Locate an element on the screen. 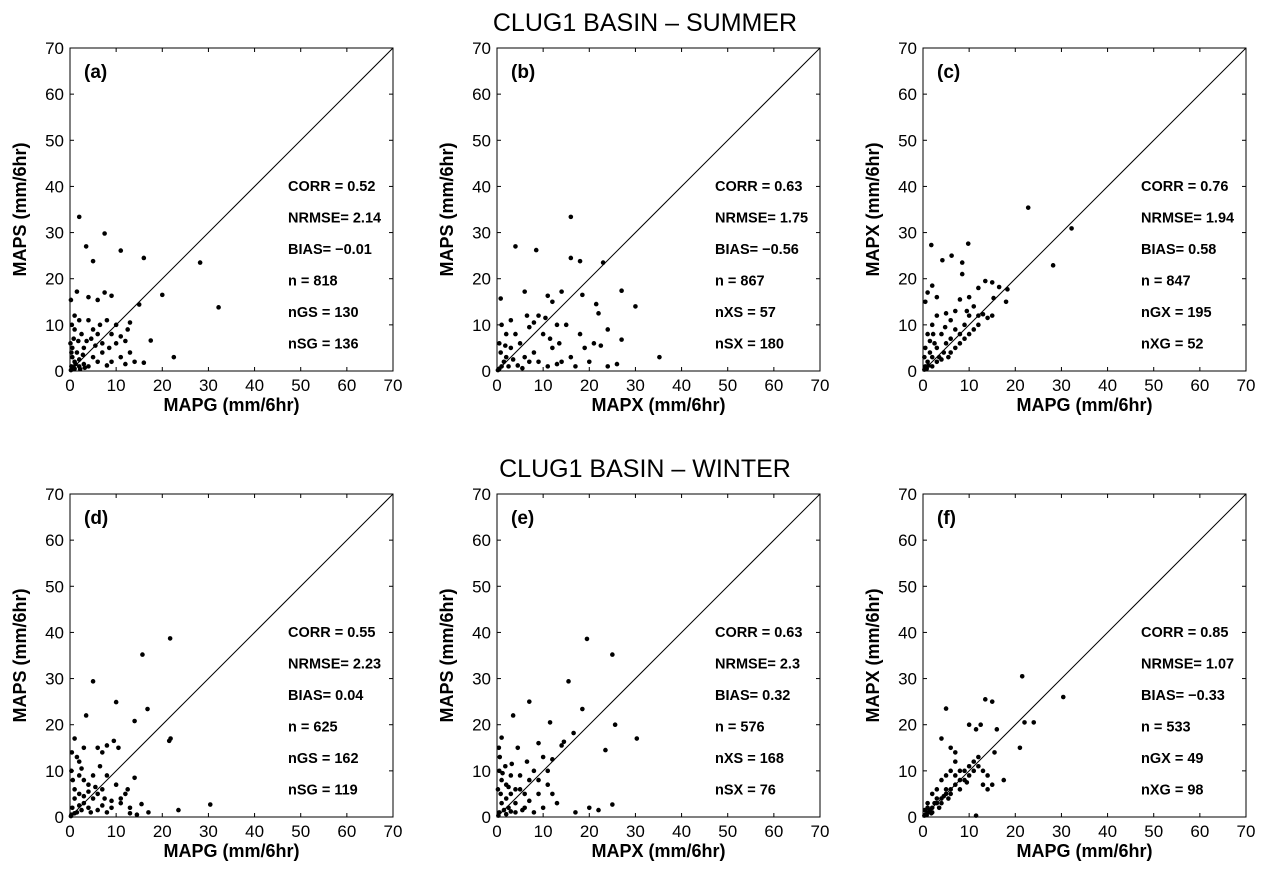 This screenshot has height=870, width=1263. stat-text: BIAS= −0.01 is located at coordinates (330, 250).